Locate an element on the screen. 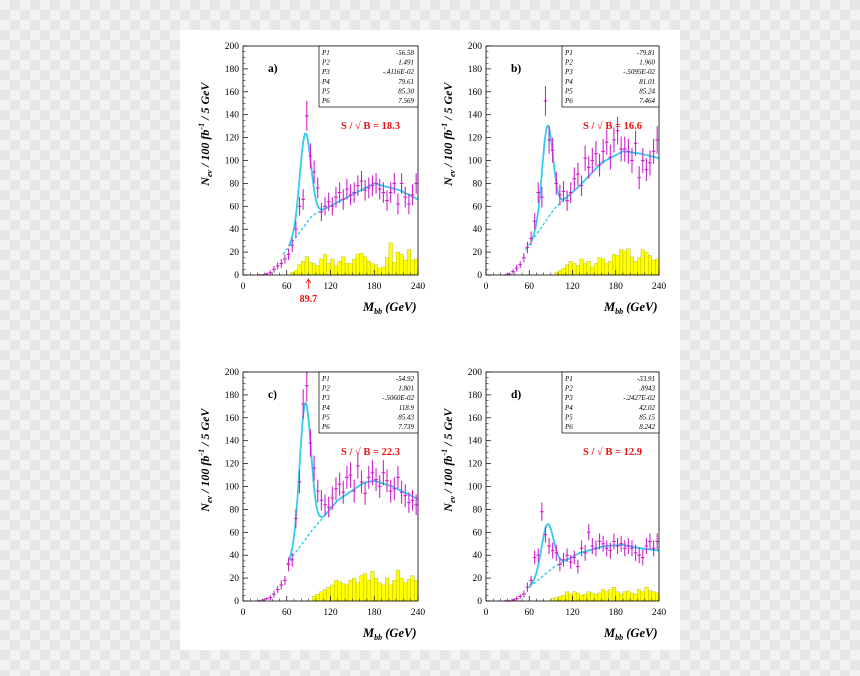 The image size is (860, 676). significance-label: S / √ B = 18.3 is located at coordinates (370, 126).